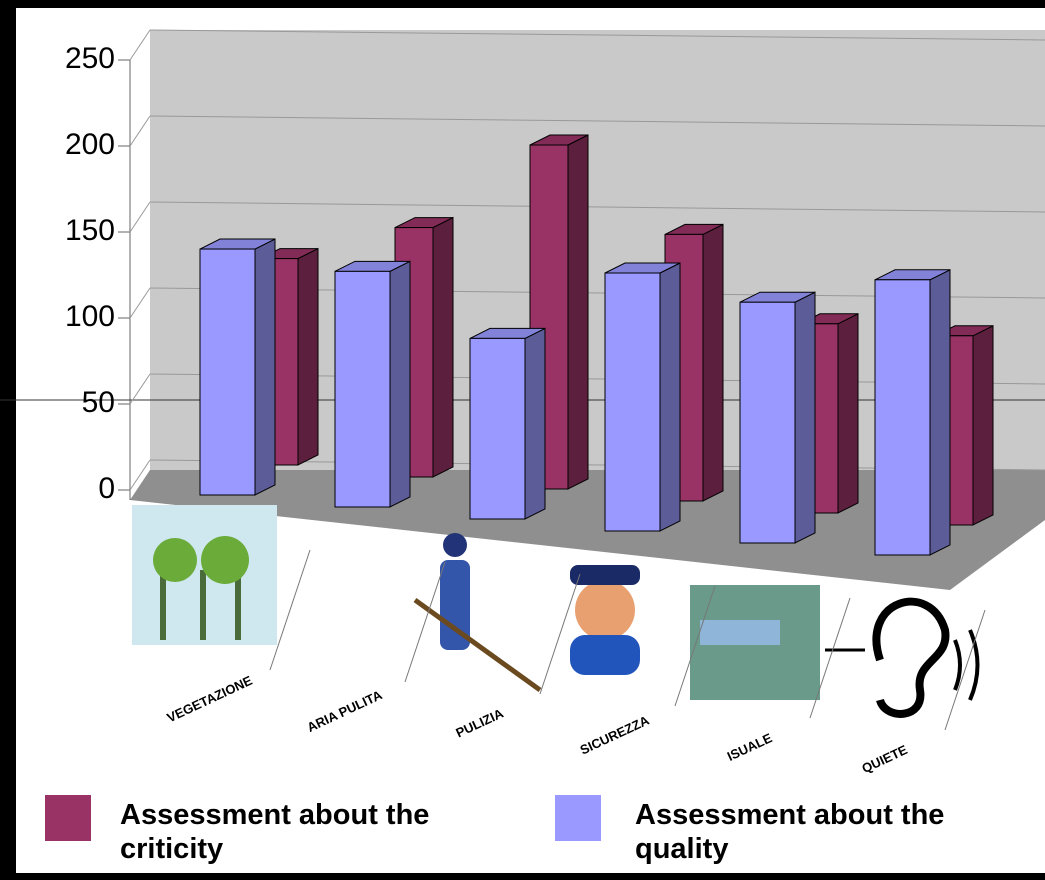  Describe the element at coordinates (605, 610) in the screenshot. I see `officer-head` at that location.